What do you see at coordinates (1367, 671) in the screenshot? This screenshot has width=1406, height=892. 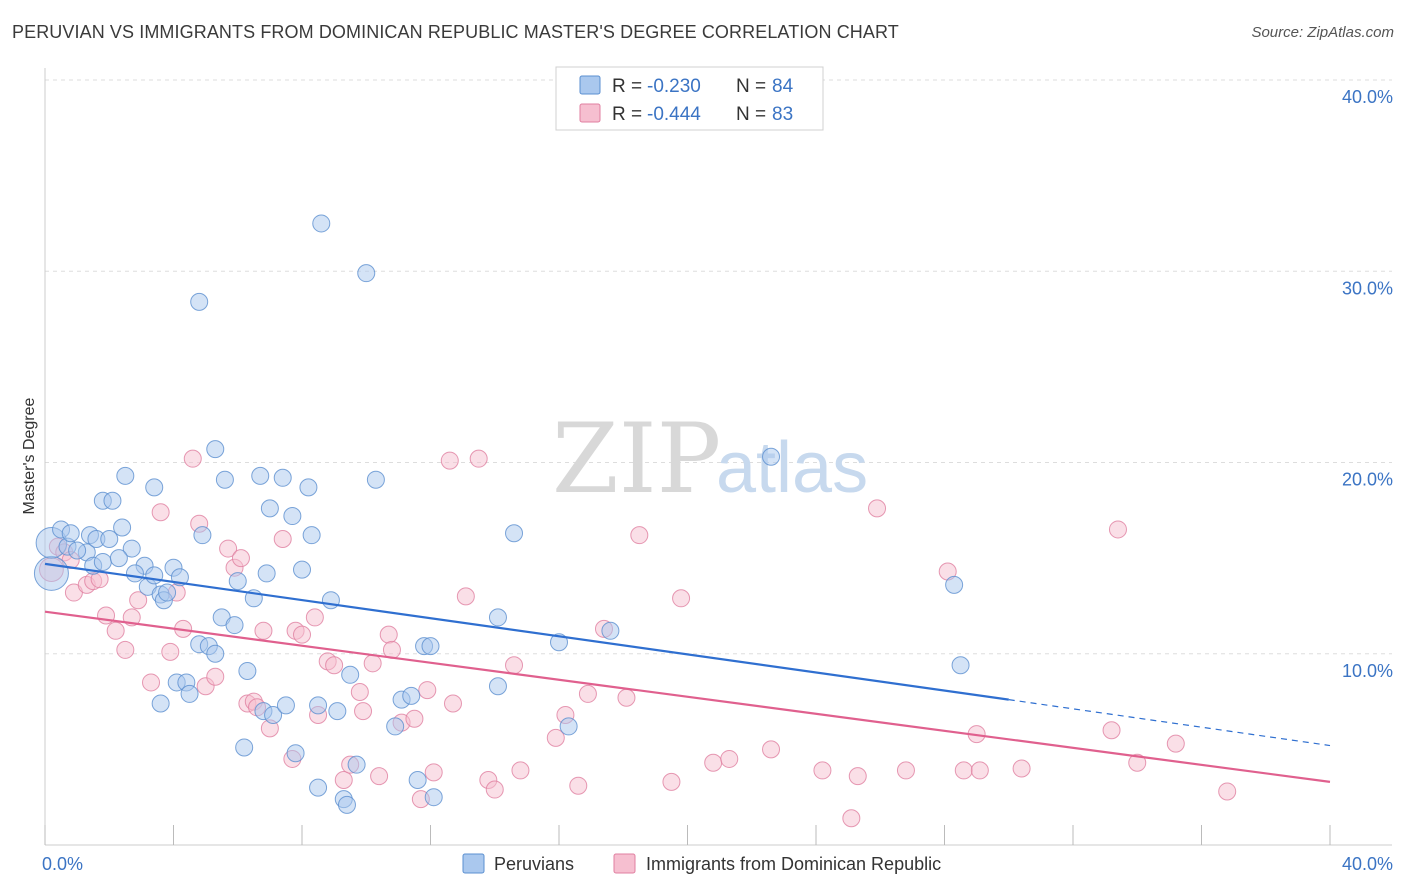 I see `y-tick-label: 10.0%` at bounding box center [1367, 671].